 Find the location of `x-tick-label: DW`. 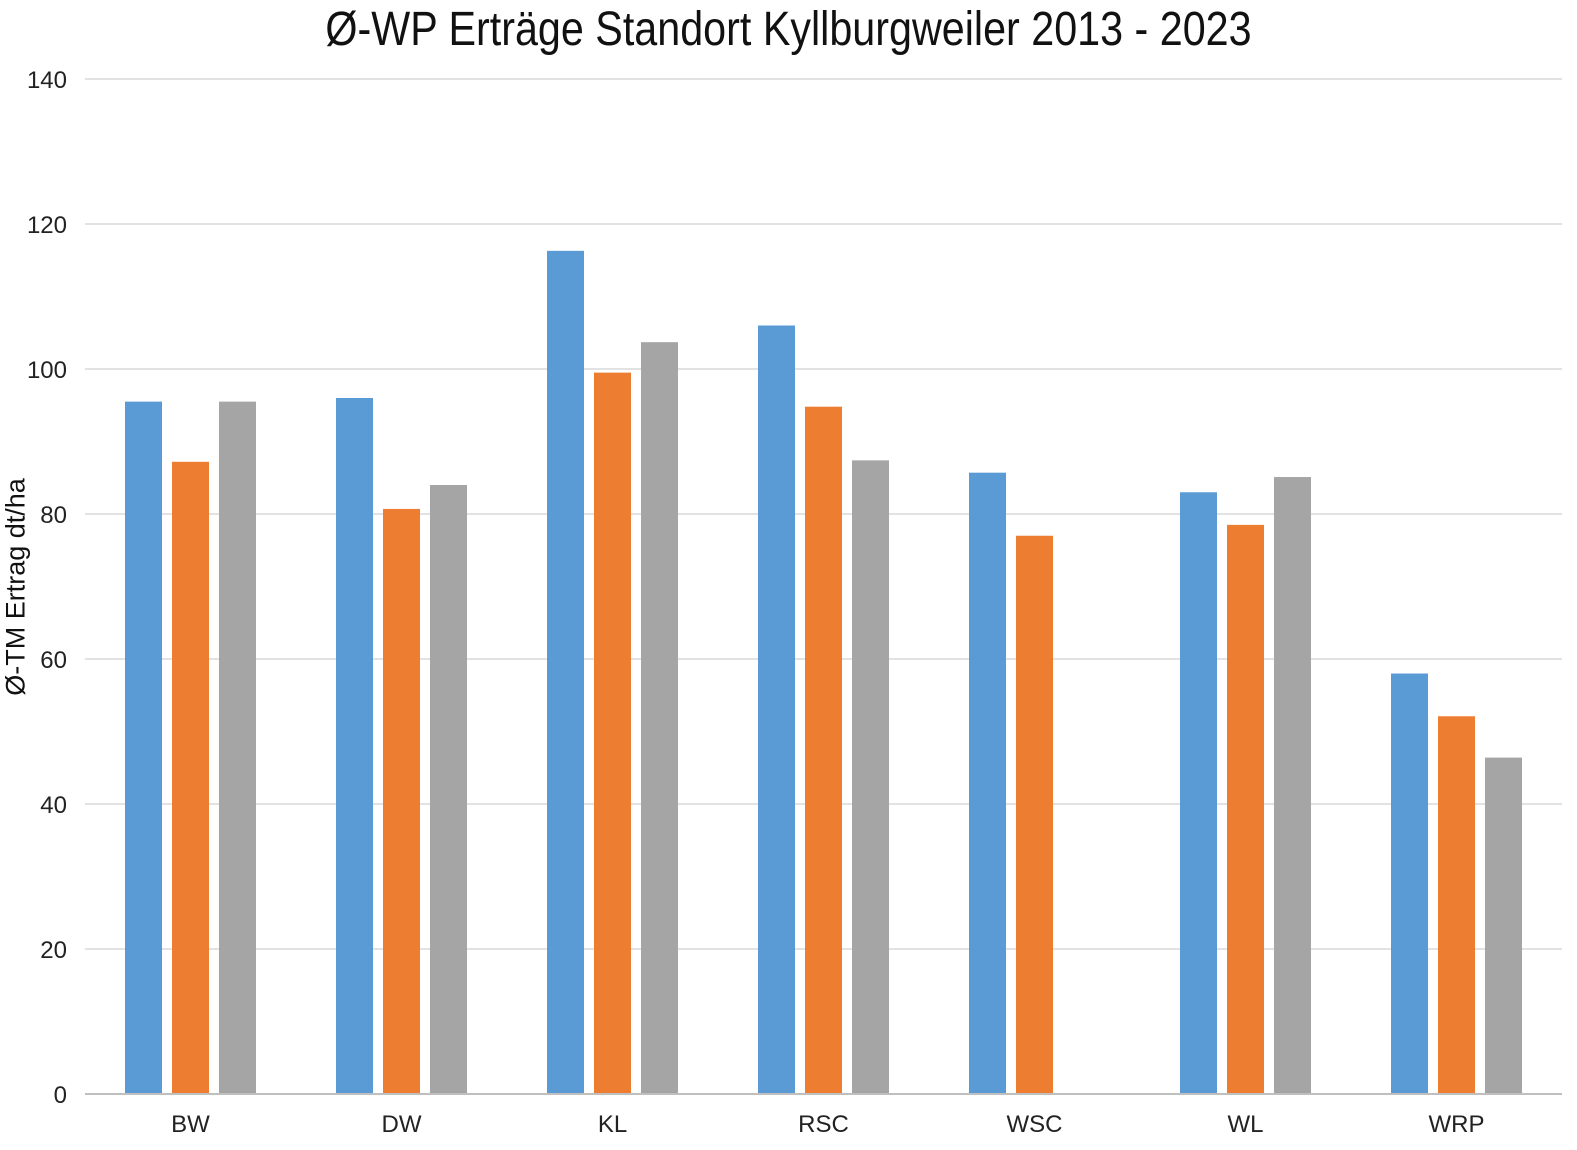

x-tick-label: DW is located at coordinates (402, 1124).